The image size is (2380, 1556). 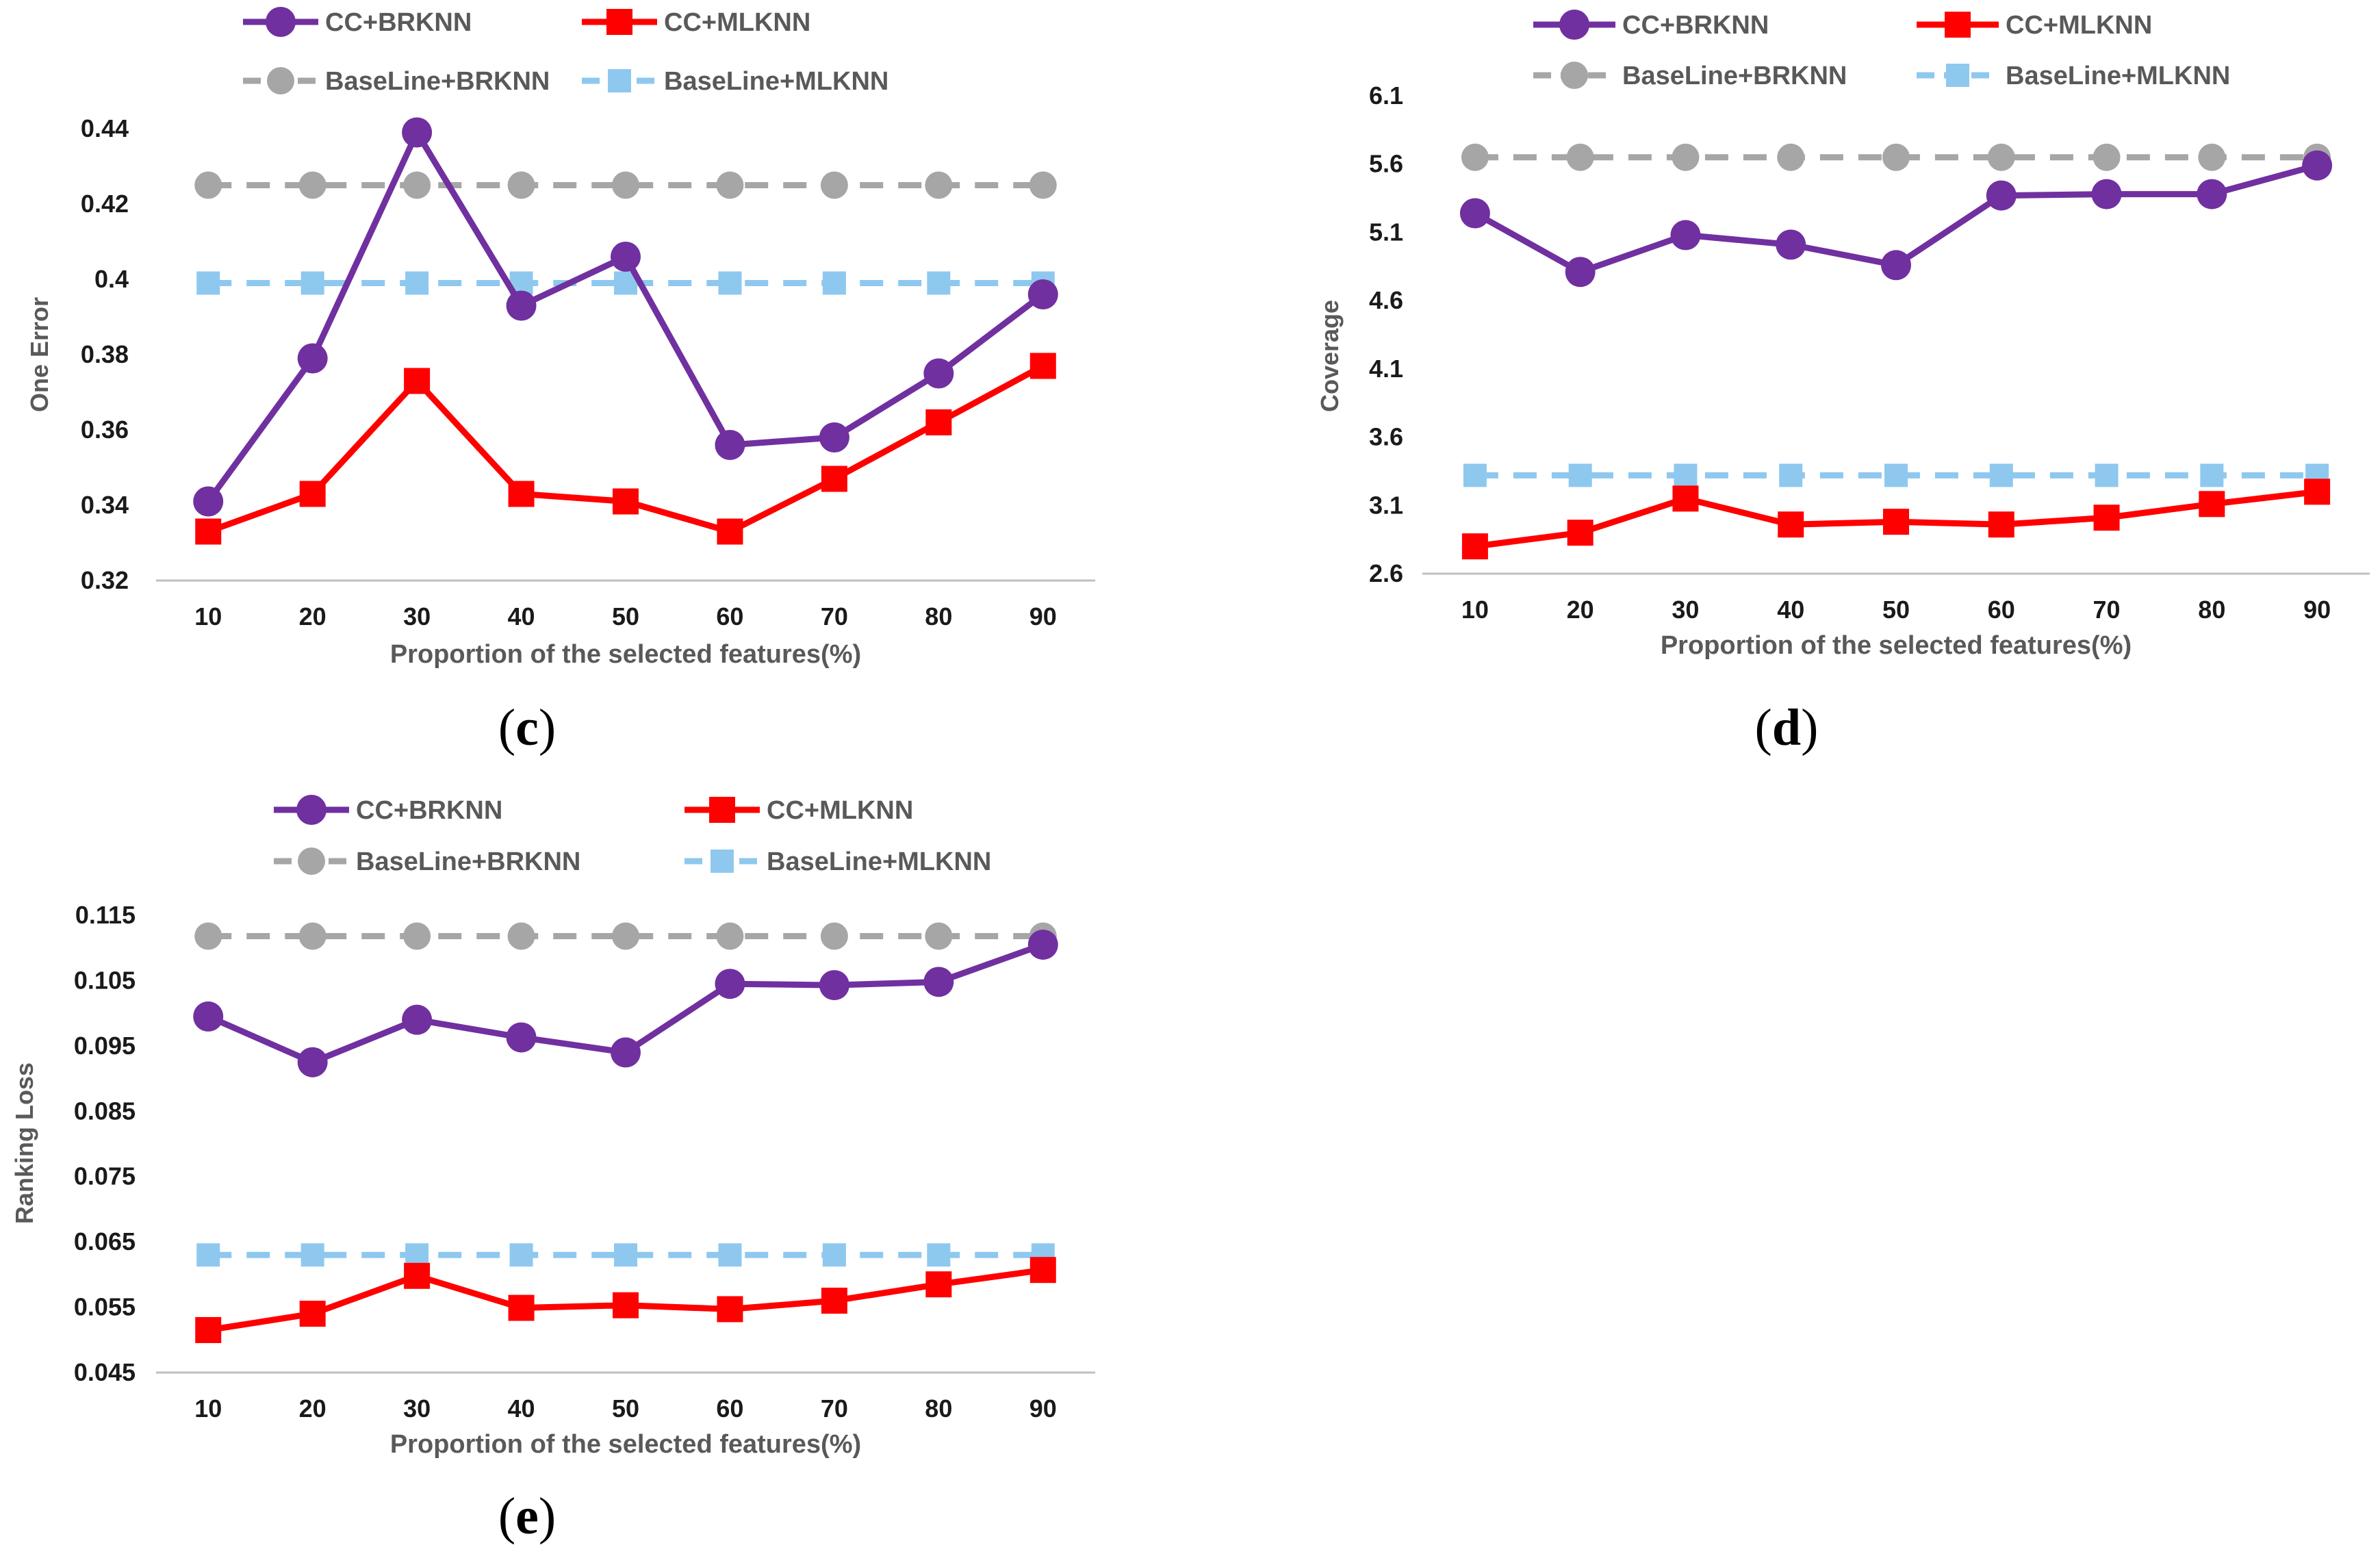 I want to click on legend-label-baseline-mlknn: BaseLine+MLKNN, so click(x=879, y=861).